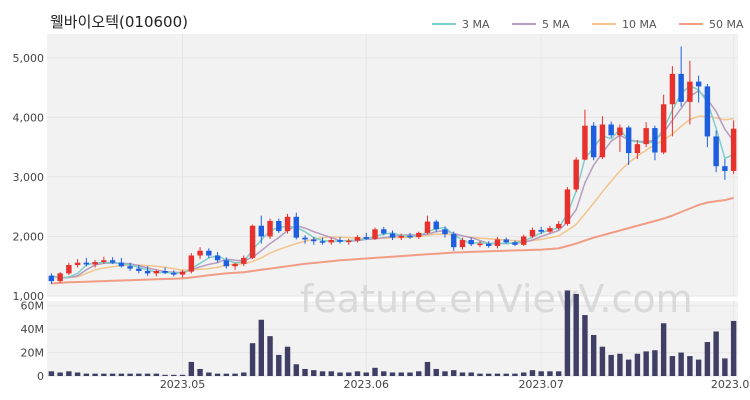 The height and width of the screenshot is (400, 750). What do you see at coordinates (29, 296) in the screenshot?
I see `price-tick-label: 1,000` at bounding box center [29, 296].